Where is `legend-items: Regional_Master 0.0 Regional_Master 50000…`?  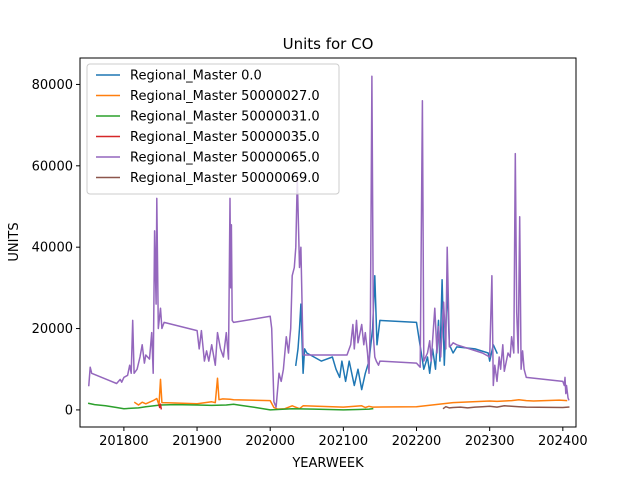 legend-items: Regional_Master 0.0 Regional_Master 50000… is located at coordinates (208, 127).